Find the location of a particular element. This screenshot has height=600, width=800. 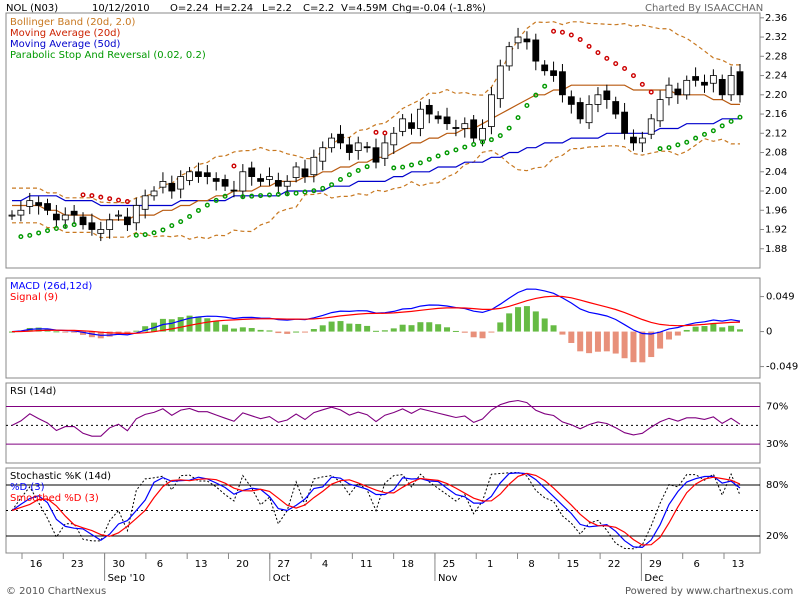

x-tick-label: 29 is located at coordinates (655, 564).